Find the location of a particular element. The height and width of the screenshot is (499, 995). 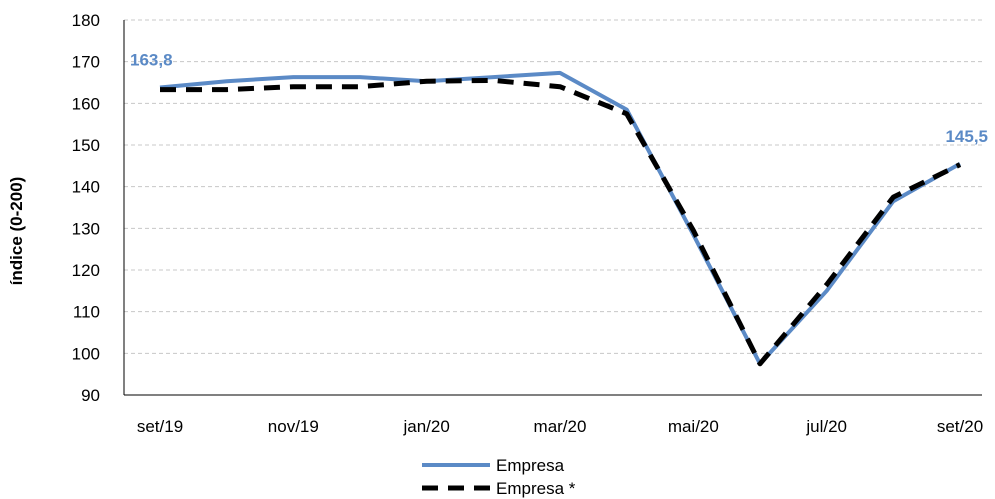

y-tick-label: 170 is located at coordinates (86, 62).